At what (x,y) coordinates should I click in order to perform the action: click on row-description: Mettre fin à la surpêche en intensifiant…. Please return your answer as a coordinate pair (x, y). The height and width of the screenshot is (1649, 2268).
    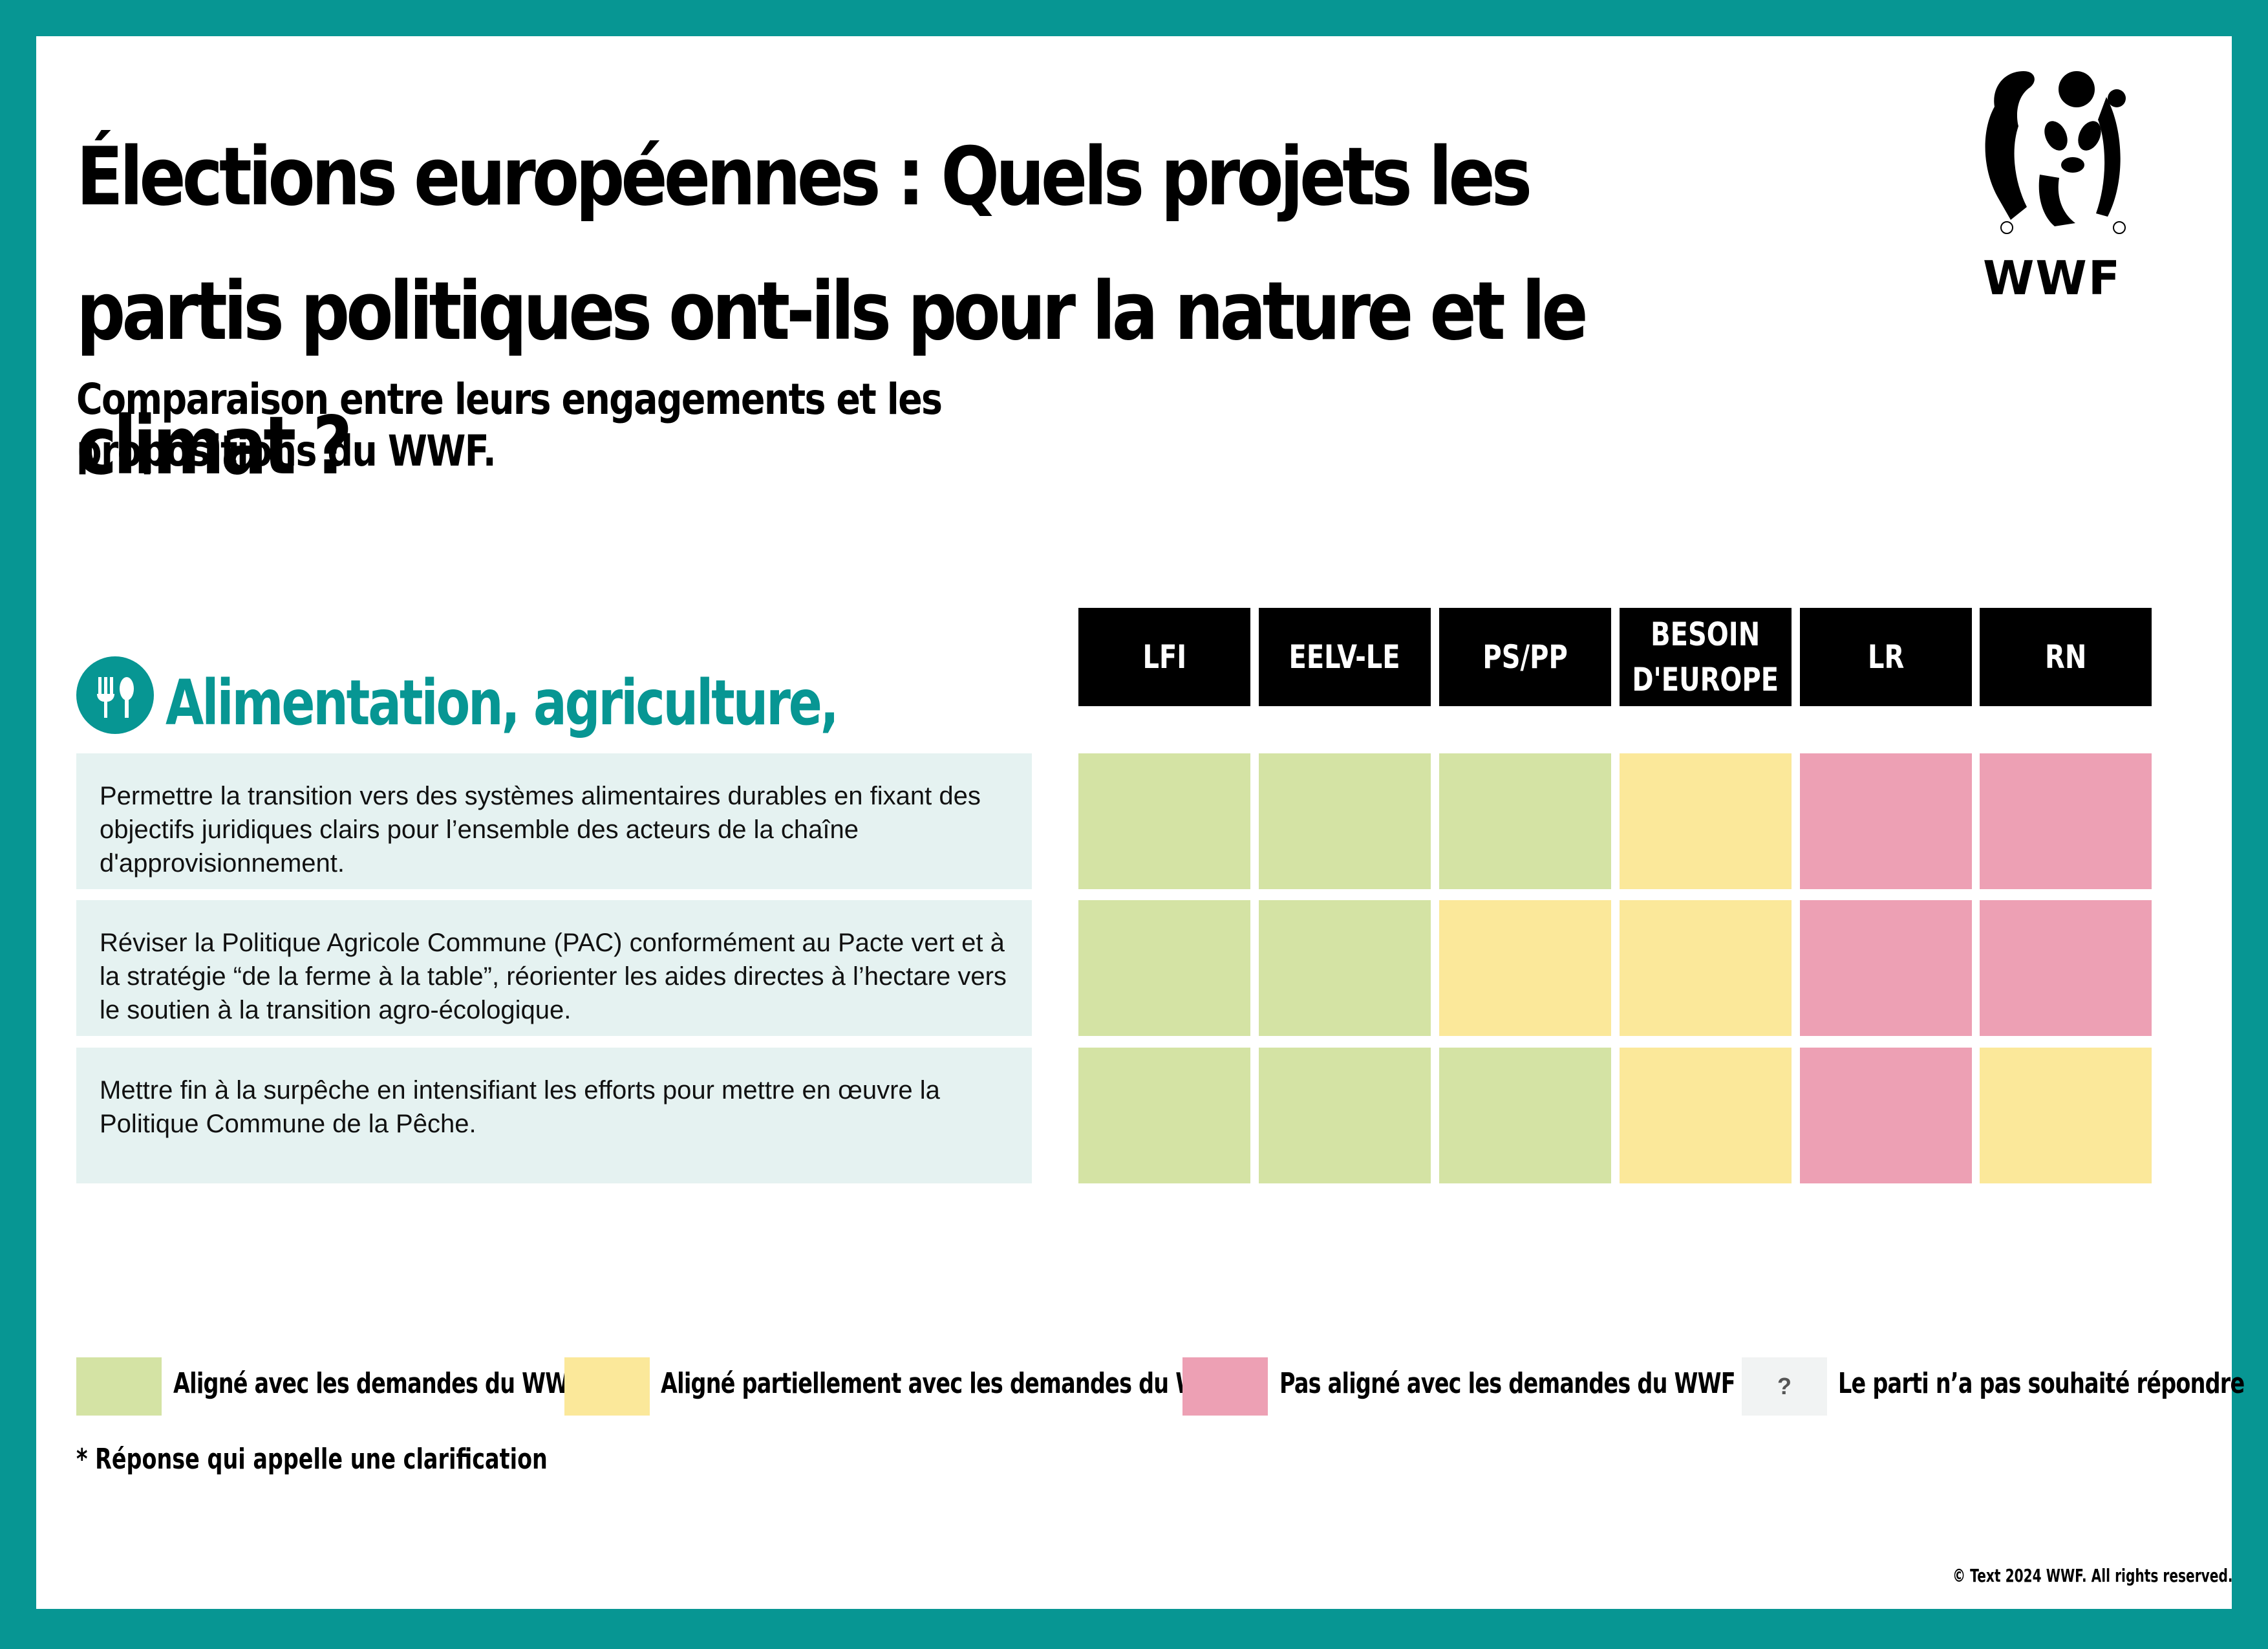
    Looking at the image, I should click on (554, 1115).